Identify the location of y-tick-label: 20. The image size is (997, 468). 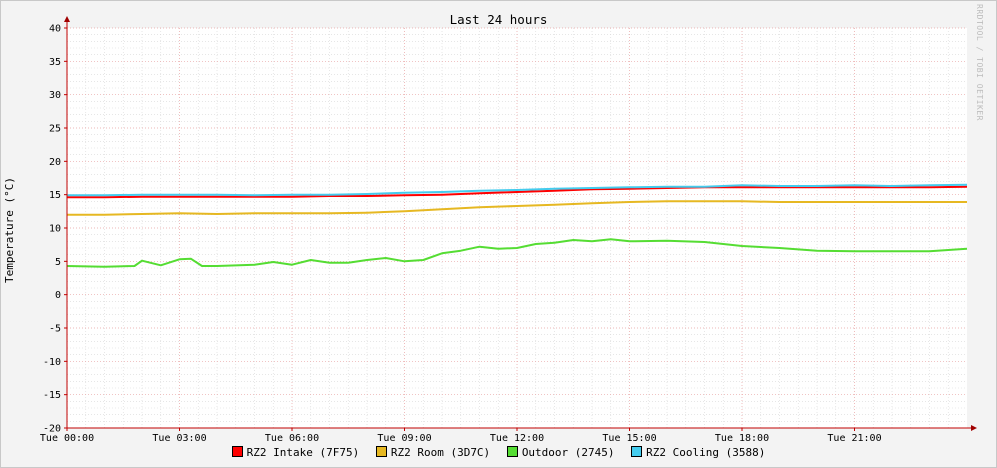
(55, 162).